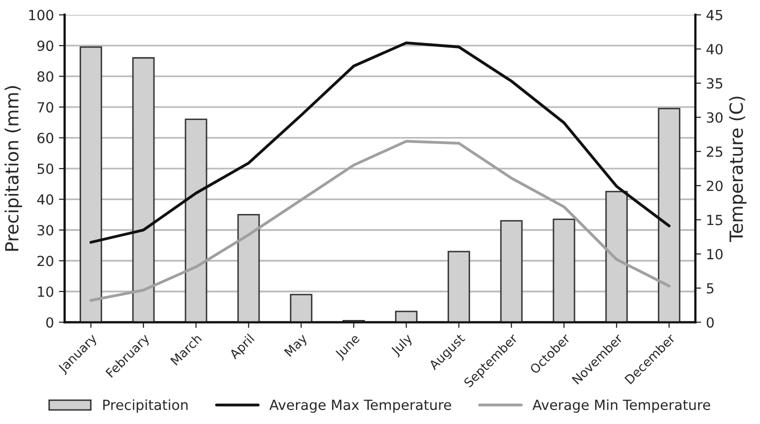  What do you see at coordinates (45, 76) in the screenshot?
I see `y-tick-label: 80` at bounding box center [45, 76].